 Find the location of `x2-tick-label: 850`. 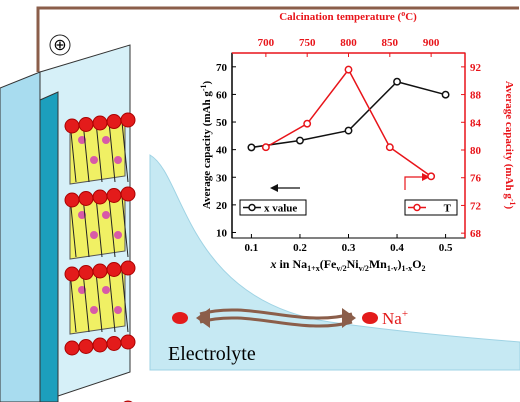

x2-tick-label: 850 is located at coordinates (390, 43).